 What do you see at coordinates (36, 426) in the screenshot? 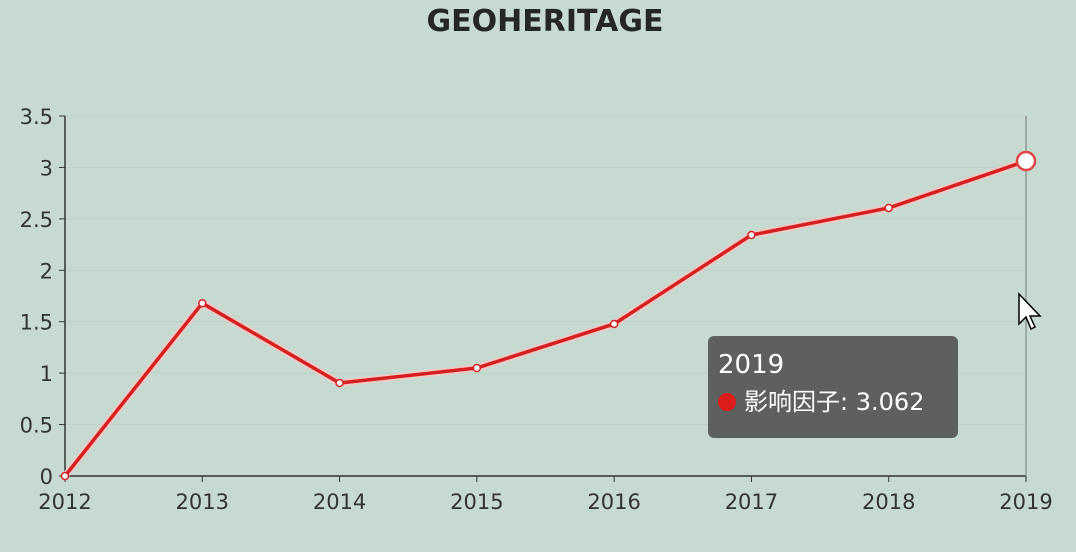
I see `y-tick-label: 0.5` at bounding box center [36, 426].